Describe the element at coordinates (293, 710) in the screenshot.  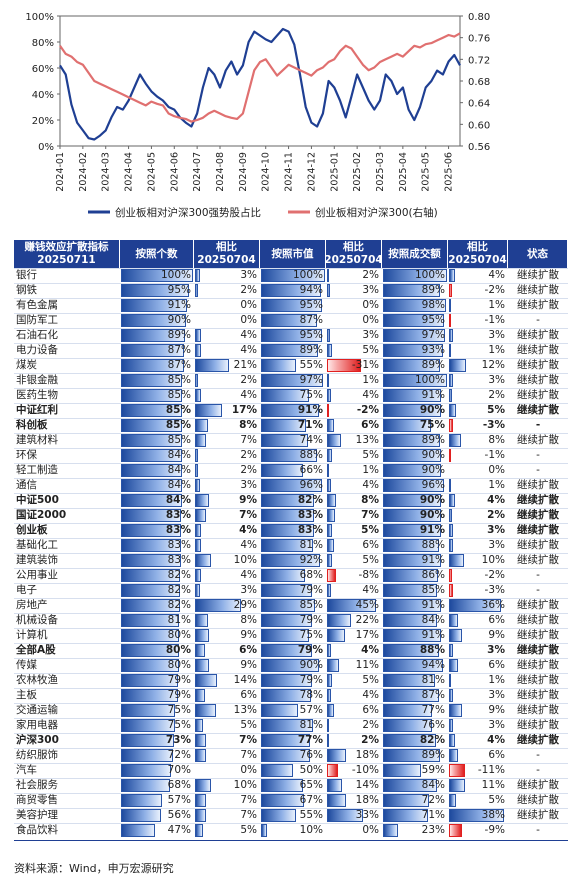
I see `value-cell: 57%` at that location.